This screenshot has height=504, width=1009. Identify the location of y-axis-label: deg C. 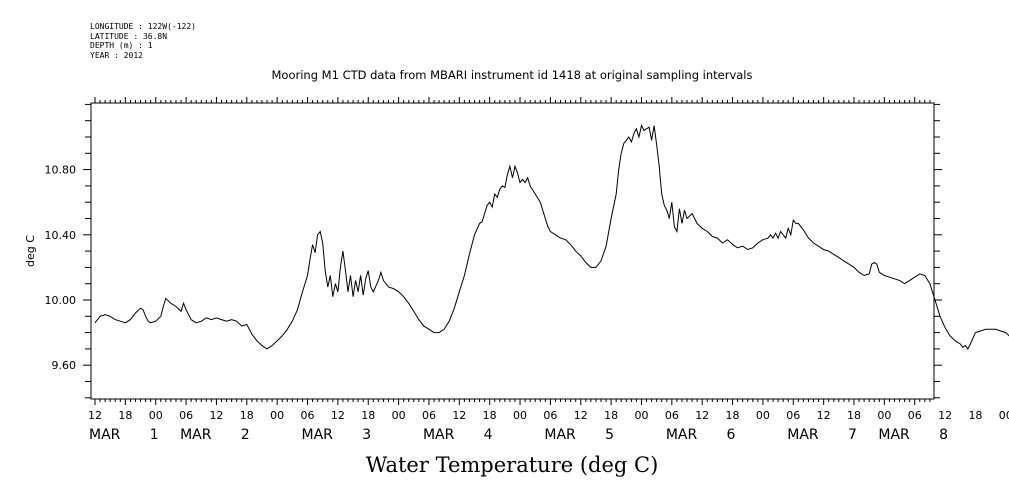
(30, 251).